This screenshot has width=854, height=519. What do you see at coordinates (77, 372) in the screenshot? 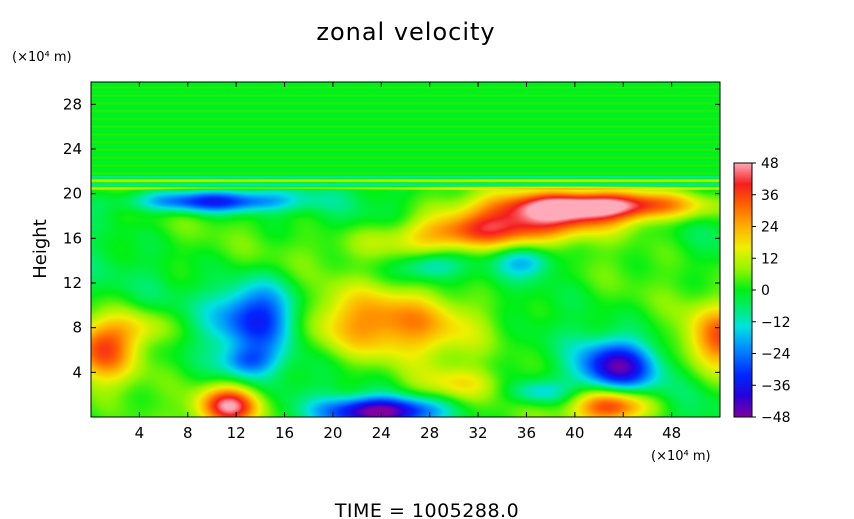
I see `y-tick-label: 4` at bounding box center [77, 372].